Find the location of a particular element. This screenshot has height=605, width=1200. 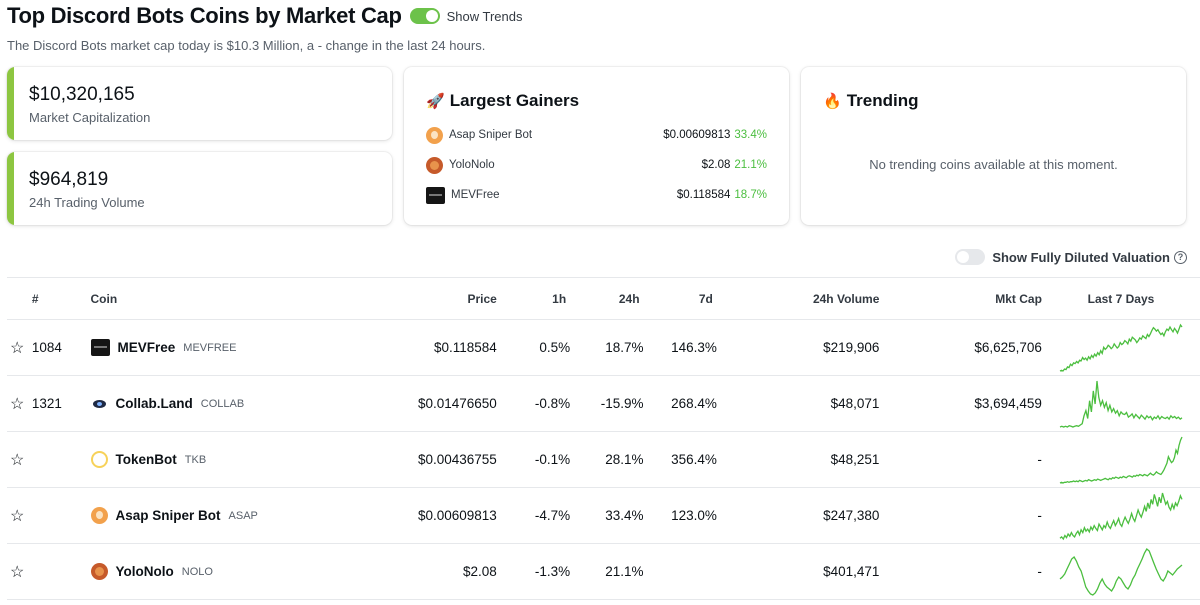

largest-gainers-heading: Largest Gainers is located at coordinates (514, 100).